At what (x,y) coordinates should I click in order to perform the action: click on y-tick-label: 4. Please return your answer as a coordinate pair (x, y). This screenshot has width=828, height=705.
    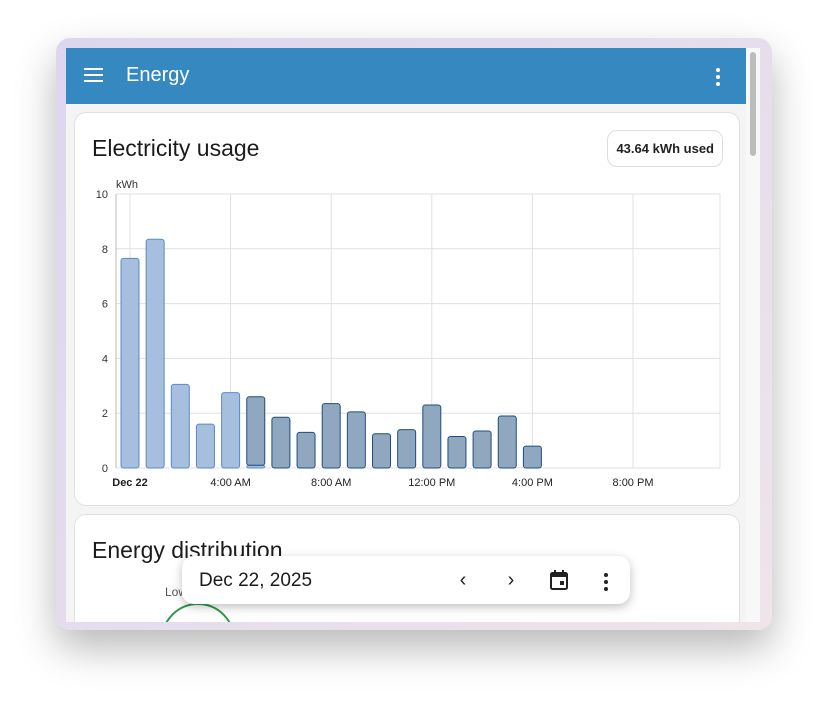
    Looking at the image, I should click on (105, 359).